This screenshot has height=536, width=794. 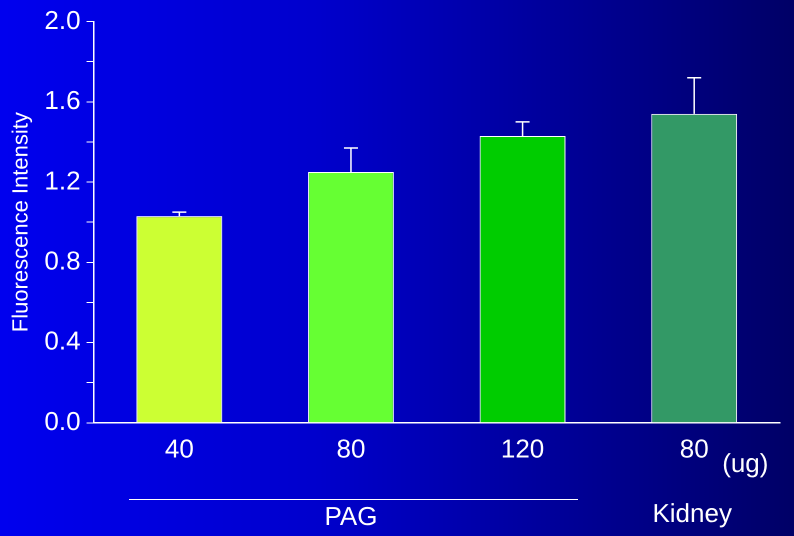 I want to click on text: PAG, so click(x=351, y=516).